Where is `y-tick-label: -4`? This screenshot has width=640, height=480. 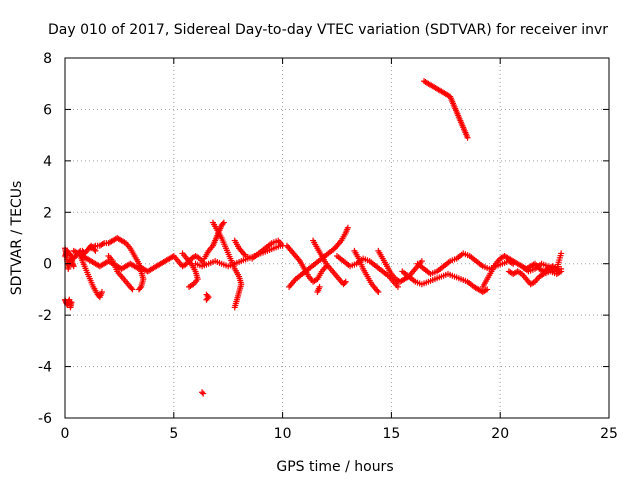 y-tick-label: -4 is located at coordinates (45, 368).